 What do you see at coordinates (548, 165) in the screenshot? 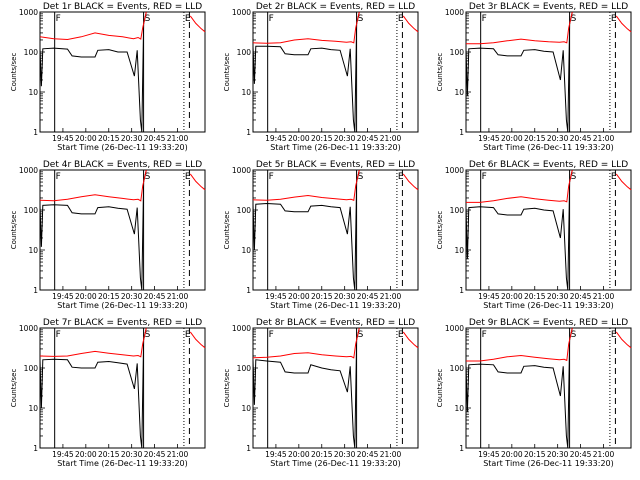
I see `panel-title: Det 6r BLACK = Events, RED = LLD` at bounding box center [548, 165].